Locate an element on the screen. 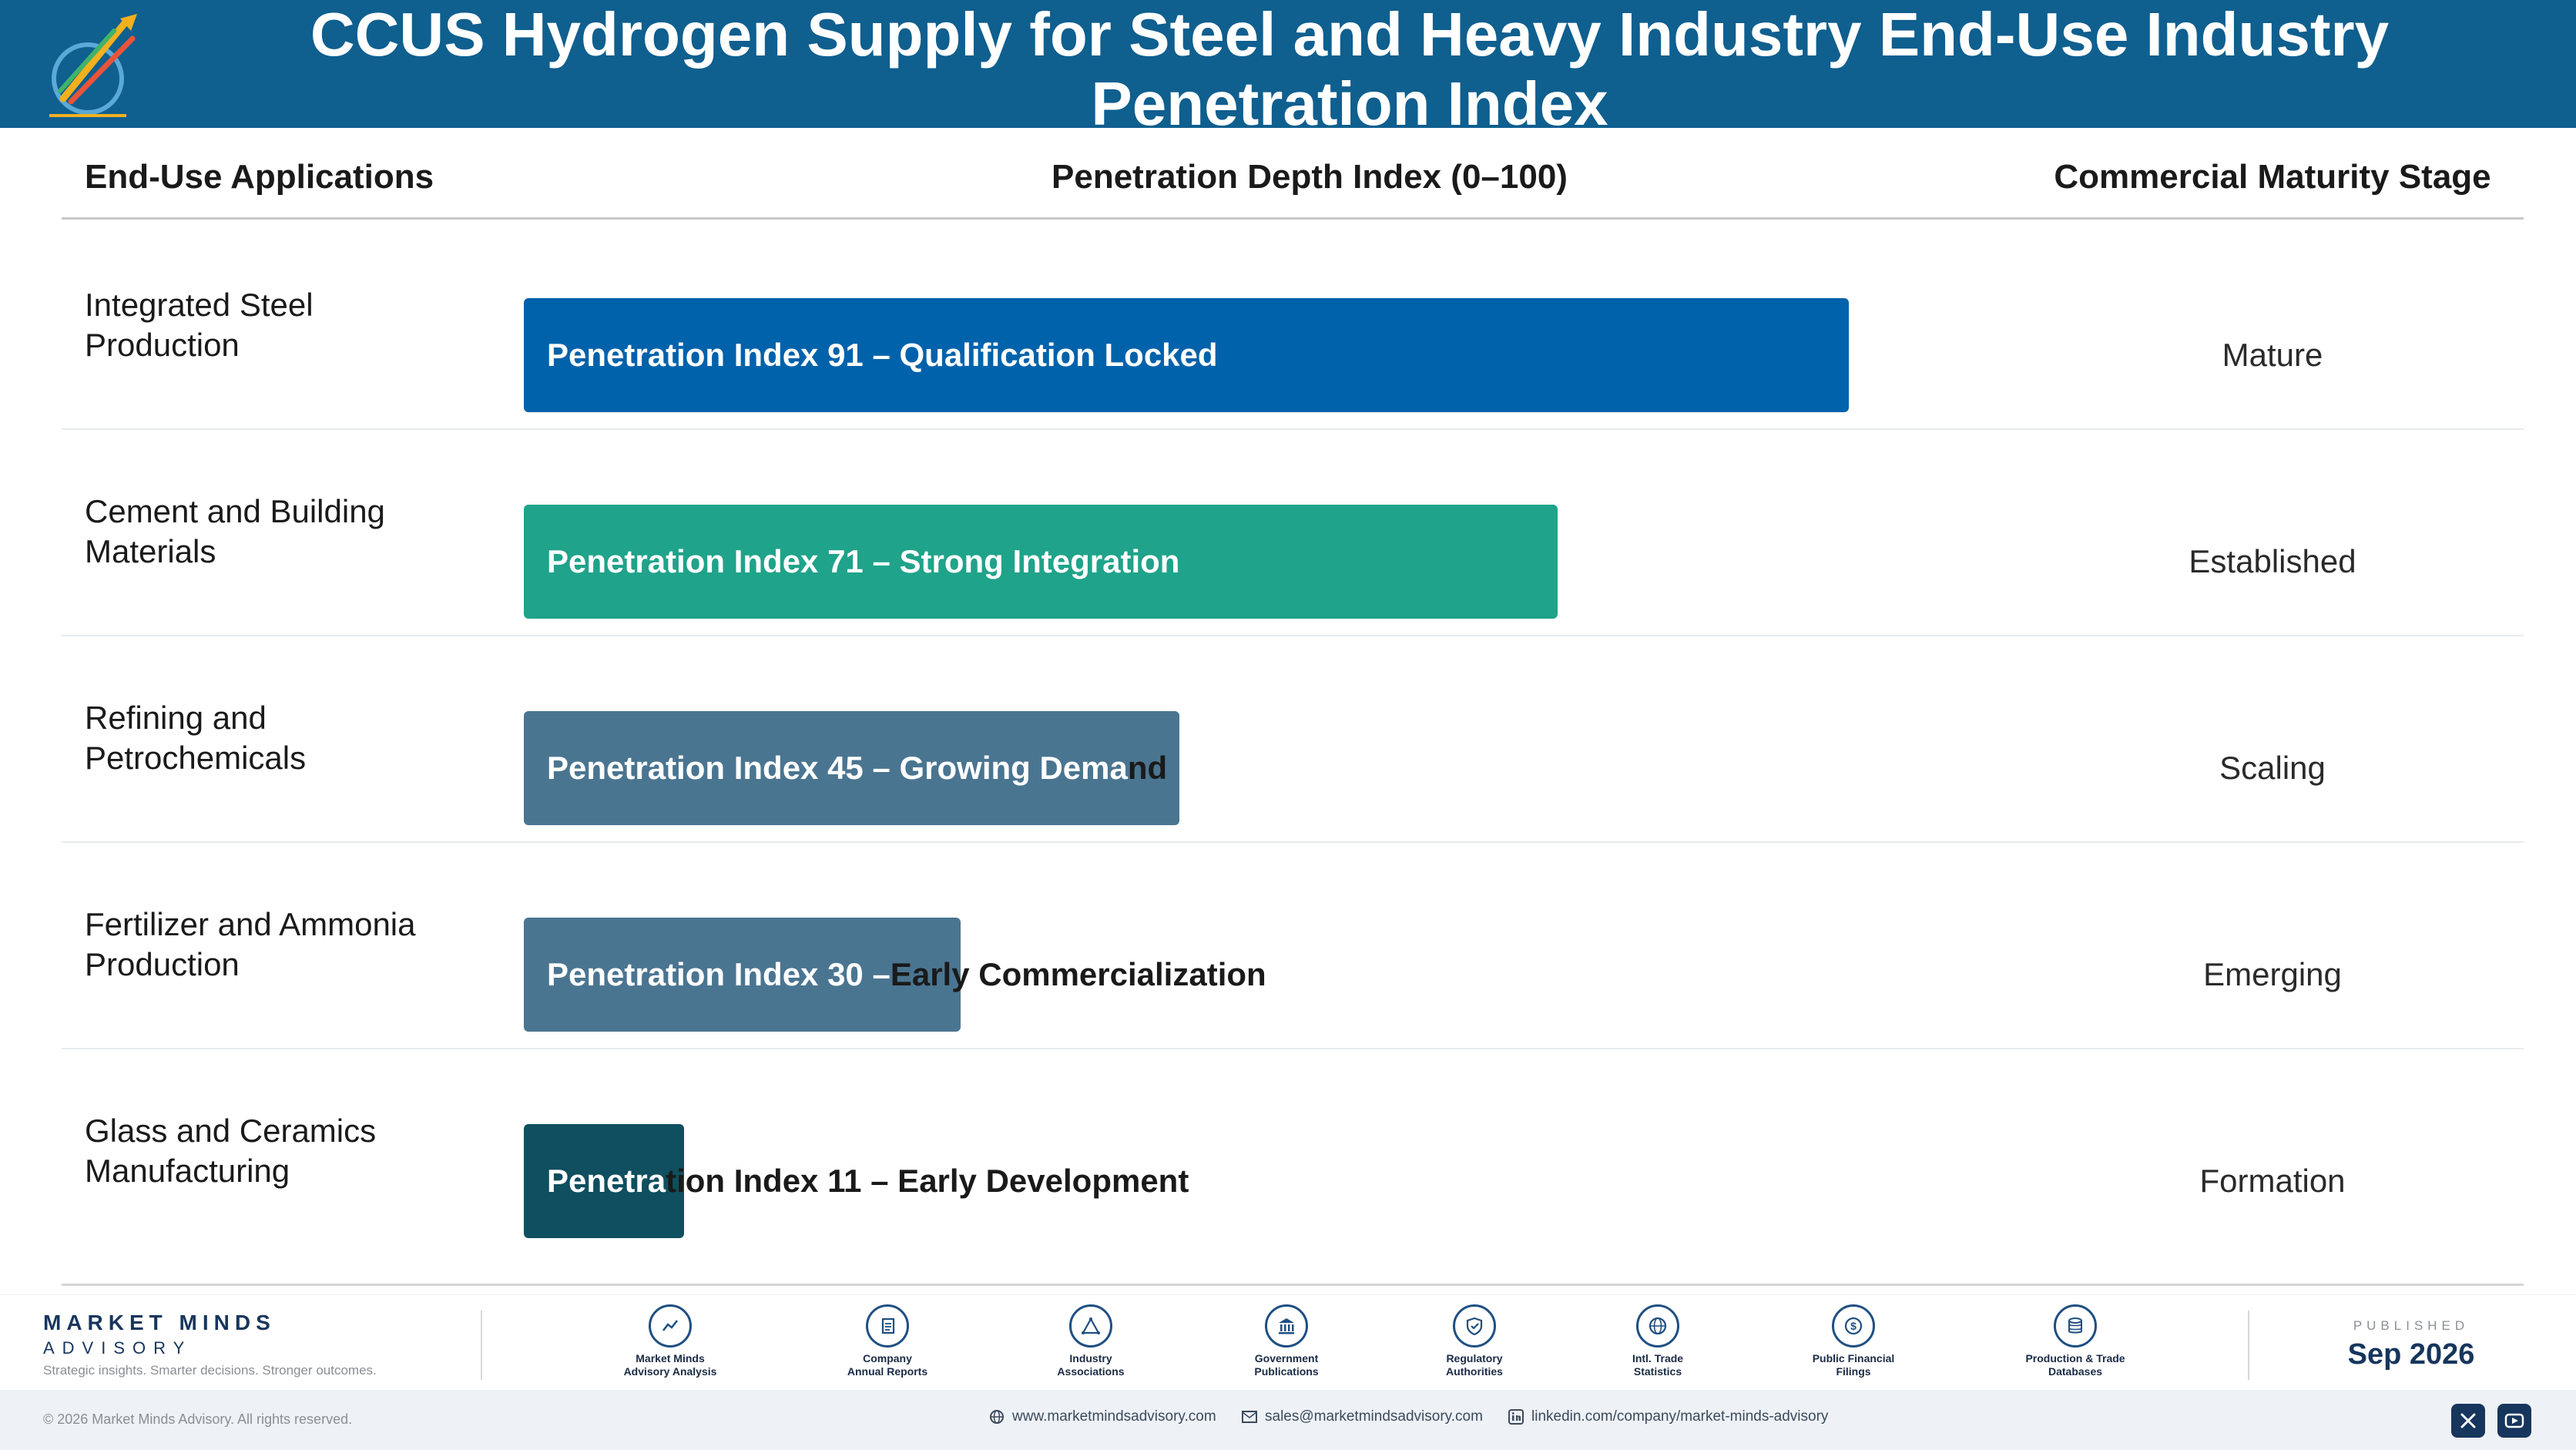 The image size is (2576, 1450). x-social-button is located at coordinates (2468, 1421).